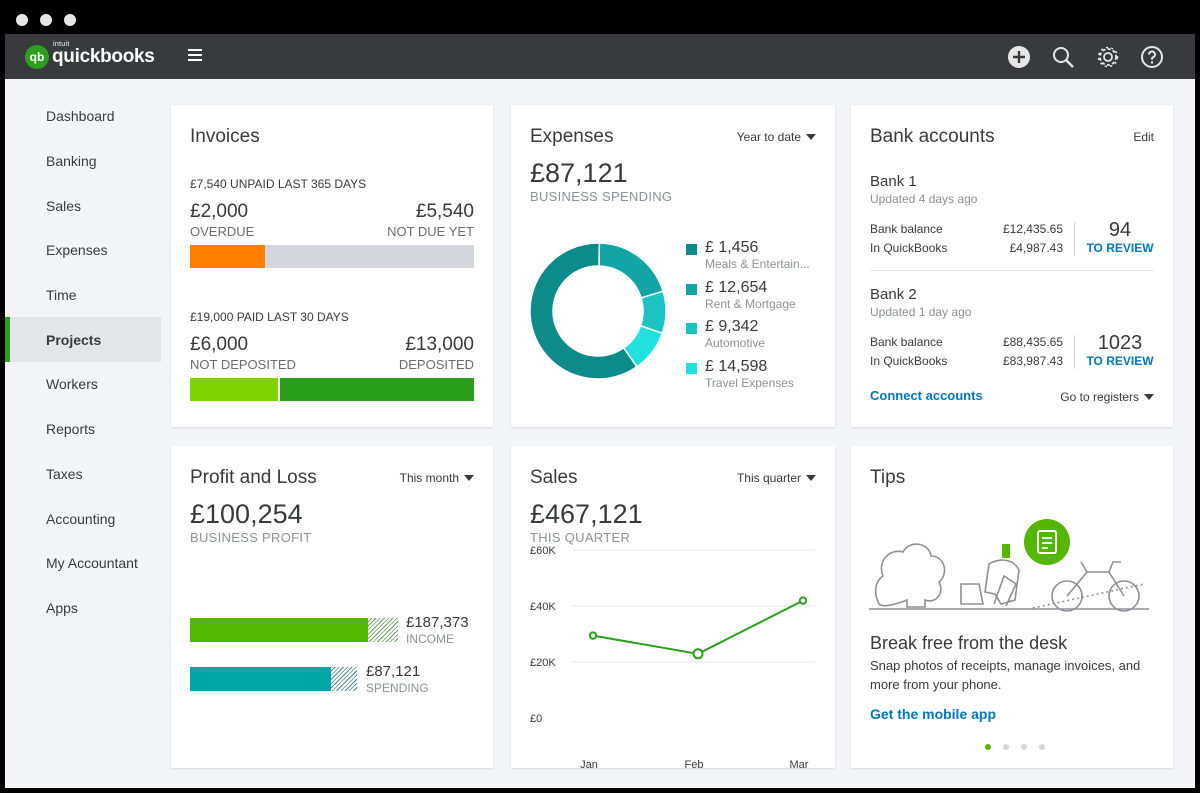 Image resolution: width=1200 pixels, height=793 pixels. I want to click on tips-pagination, so click(1015, 747).